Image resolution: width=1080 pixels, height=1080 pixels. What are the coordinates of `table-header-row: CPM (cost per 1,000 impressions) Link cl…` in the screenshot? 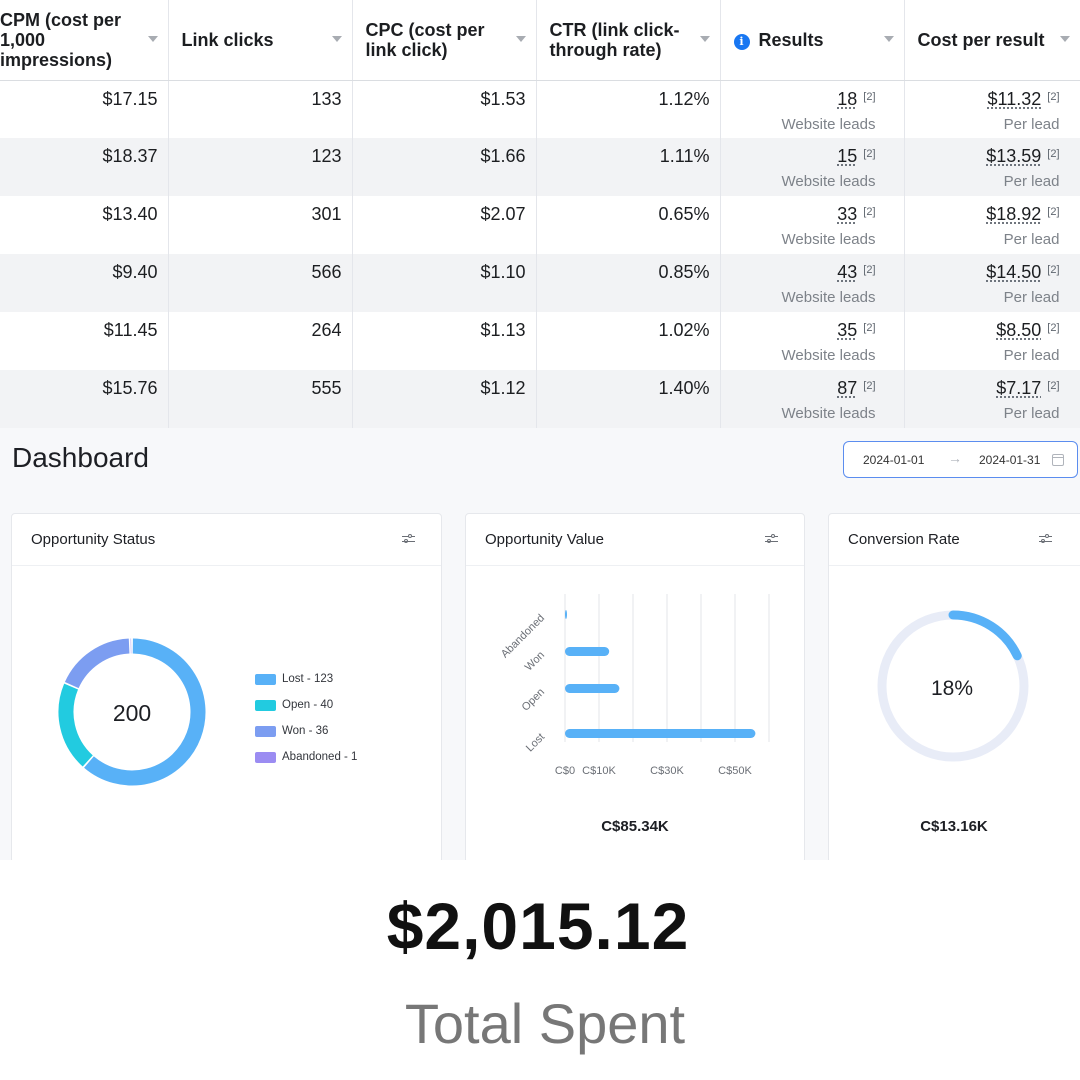 It's located at (540, 40).